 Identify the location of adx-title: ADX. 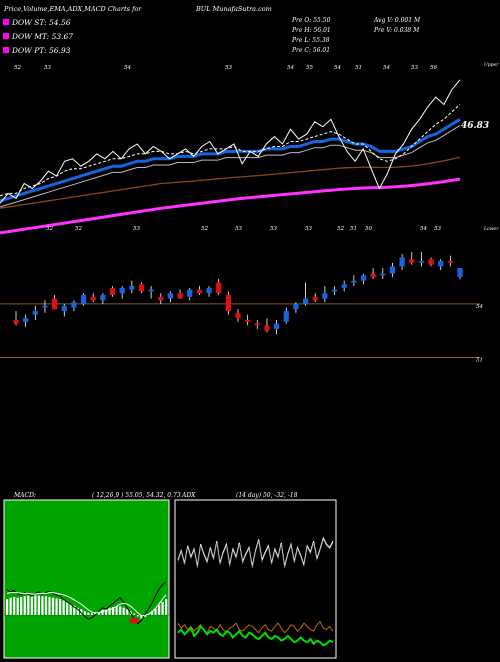
(188, 495).